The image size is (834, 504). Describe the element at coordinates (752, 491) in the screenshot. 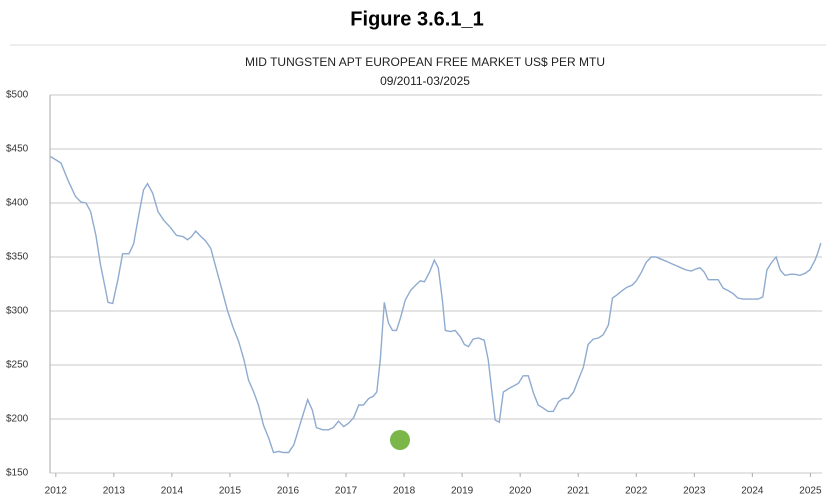

I see `x-tick-label: 2024` at that location.